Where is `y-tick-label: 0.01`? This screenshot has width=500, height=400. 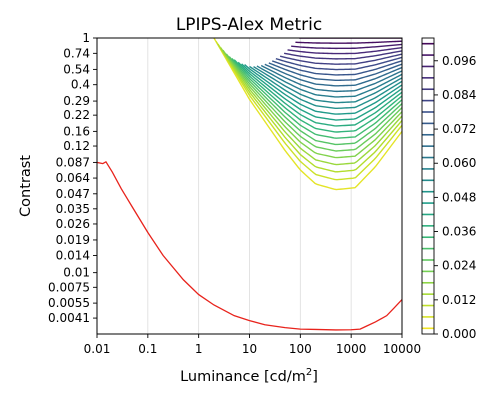
y-tick-label: 0.01 is located at coordinates (76, 273).